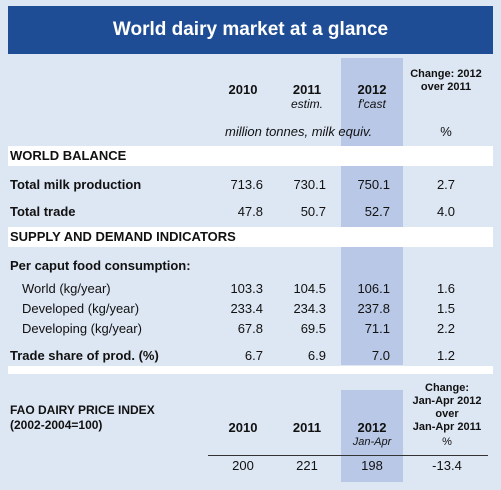 The height and width of the screenshot is (490, 501). What do you see at coordinates (446, 131) in the screenshot?
I see `units-pct: %` at bounding box center [446, 131].